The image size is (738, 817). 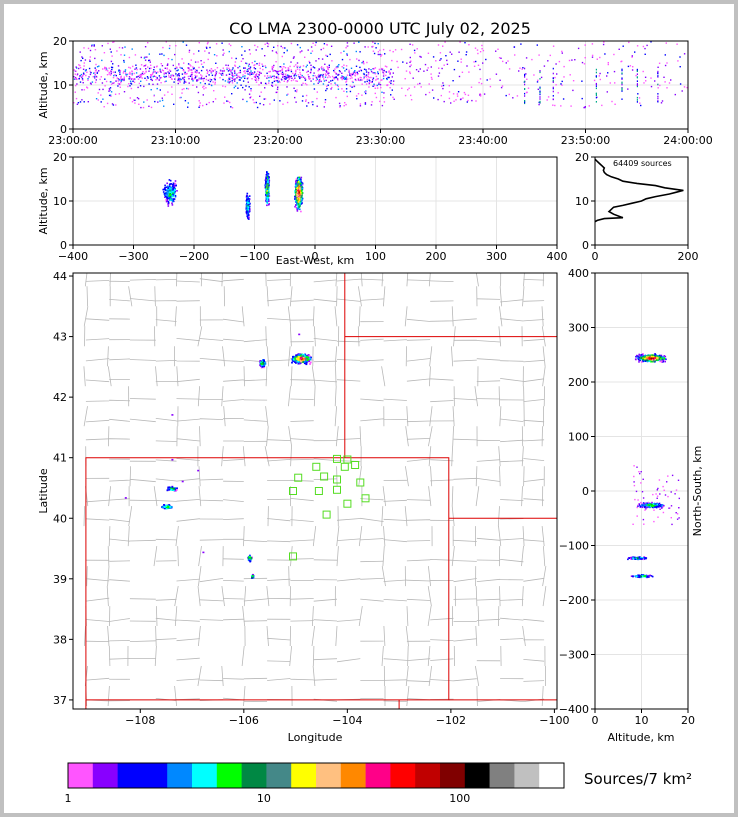 What do you see at coordinates (43, 200) in the screenshot?
I see `p2-ylabel: Altitude, km` at bounding box center [43, 200].